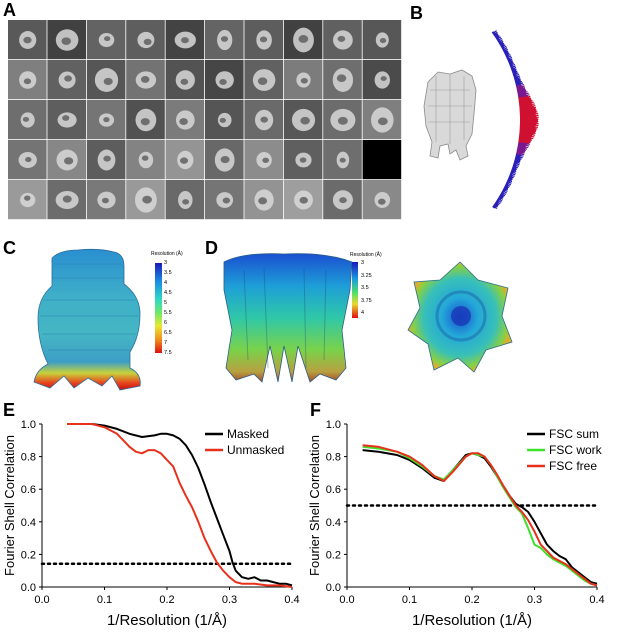  What do you see at coordinates (366, 275) in the screenshot?
I see `colorbar-tick-label: 3.25` at bounding box center [366, 275].